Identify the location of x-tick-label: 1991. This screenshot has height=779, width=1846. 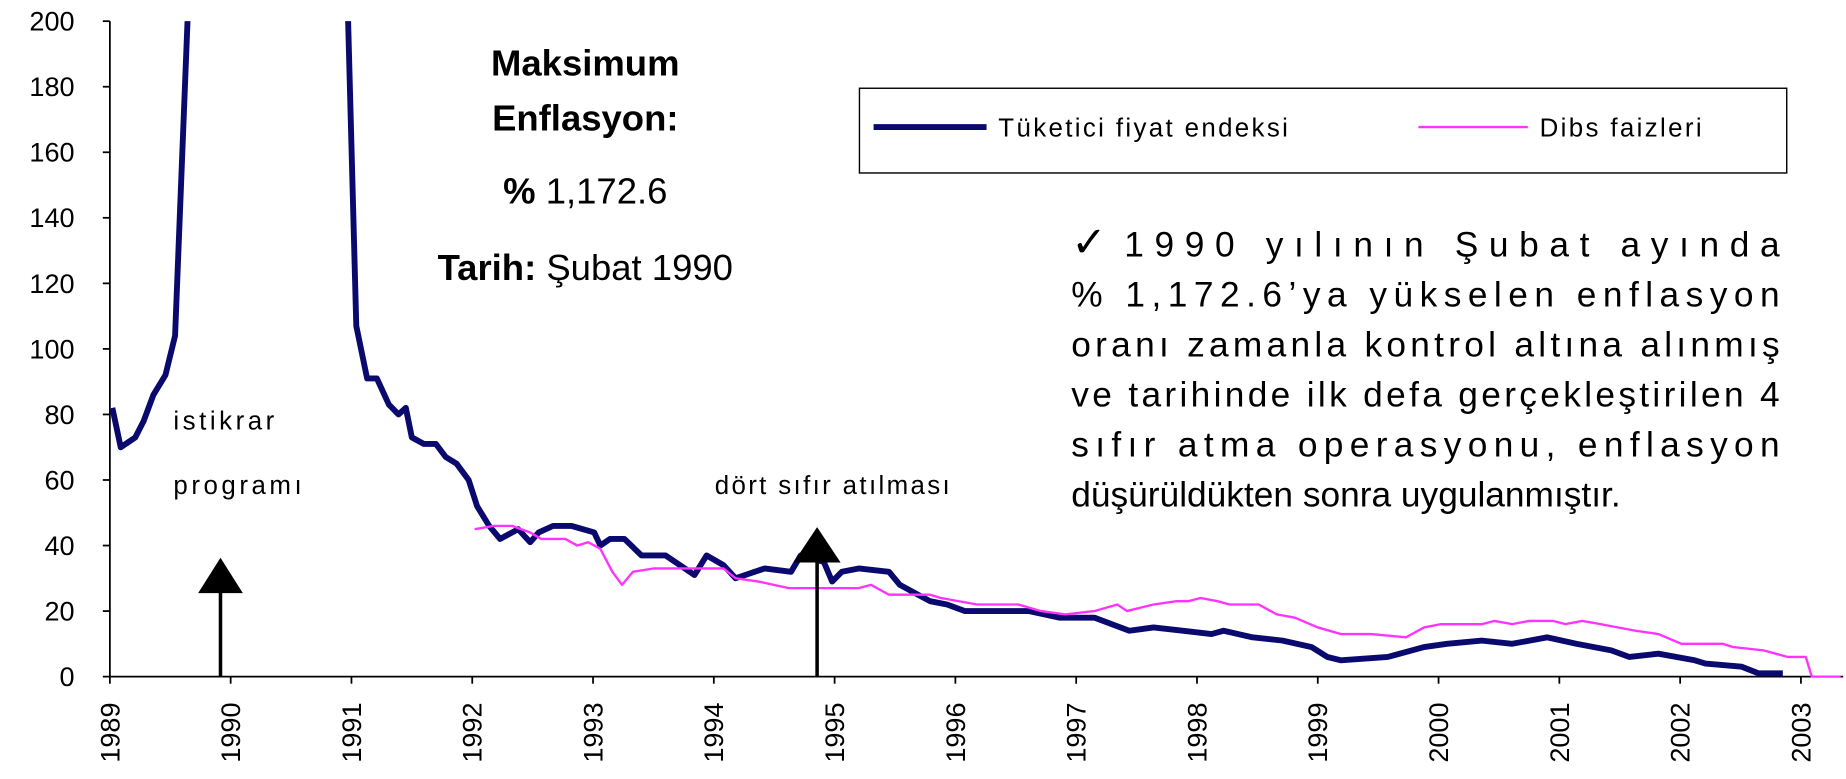
(352, 733).